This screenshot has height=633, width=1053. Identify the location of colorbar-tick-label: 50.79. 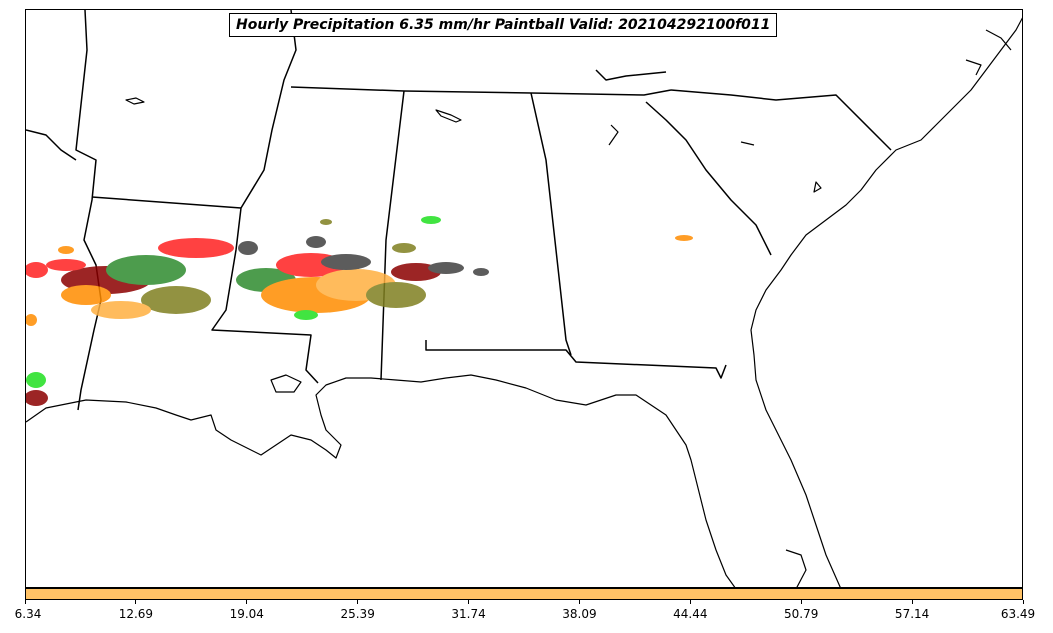
(801, 614).